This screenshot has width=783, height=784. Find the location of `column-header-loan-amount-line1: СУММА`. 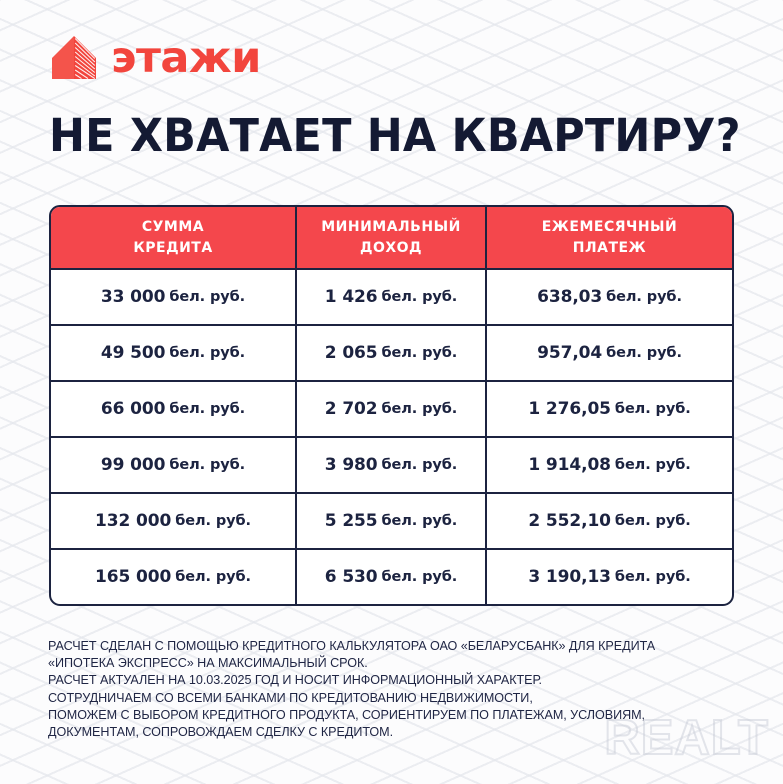

column-header-loan-amount-line1: СУММА is located at coordinates (173, 227).